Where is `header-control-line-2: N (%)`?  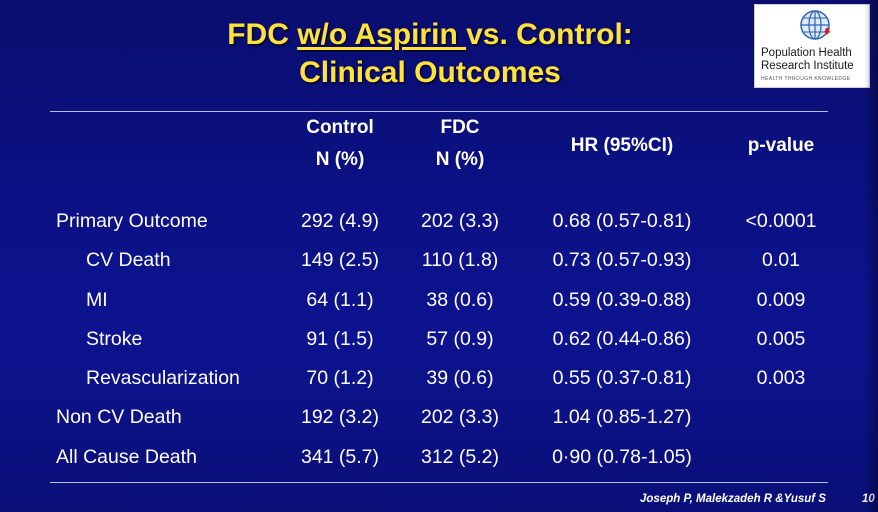 header-control-line-2: N (%) is located at coordinates (340, 159).